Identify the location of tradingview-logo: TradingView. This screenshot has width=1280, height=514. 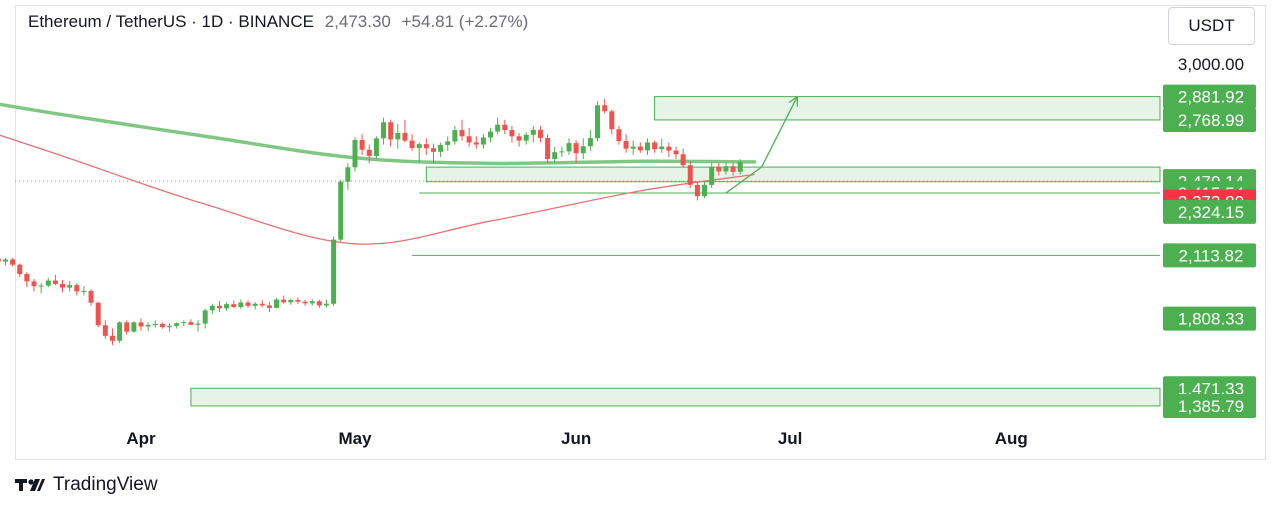
(86, 485).